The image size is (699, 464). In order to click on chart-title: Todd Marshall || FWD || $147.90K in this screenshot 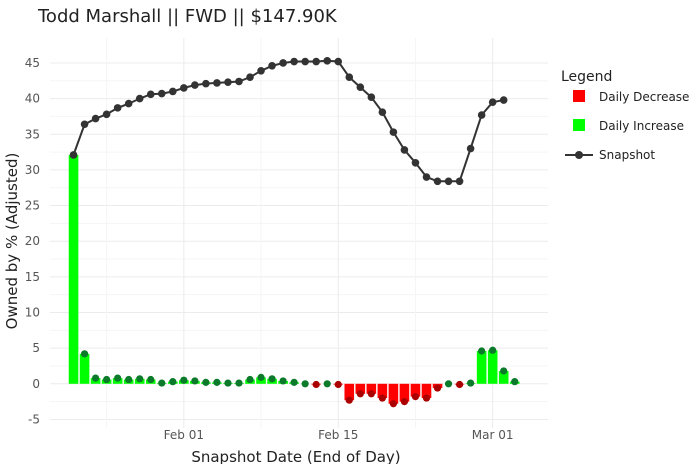, I will do `click(187, 16)`.